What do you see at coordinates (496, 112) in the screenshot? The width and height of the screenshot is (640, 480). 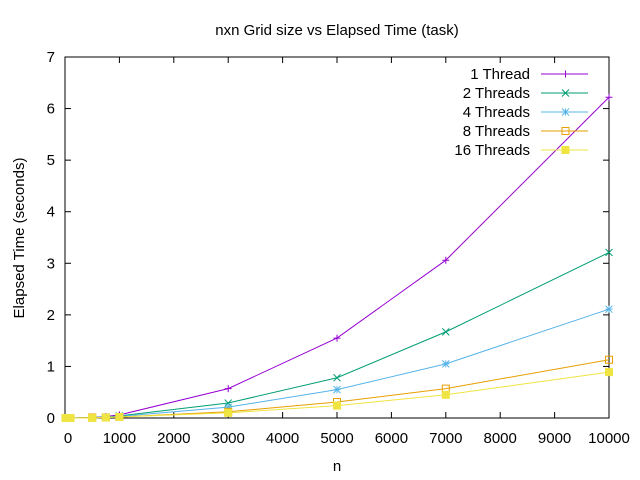 I see `legend-label: 4 Threads` at bounding box center [496, 112].